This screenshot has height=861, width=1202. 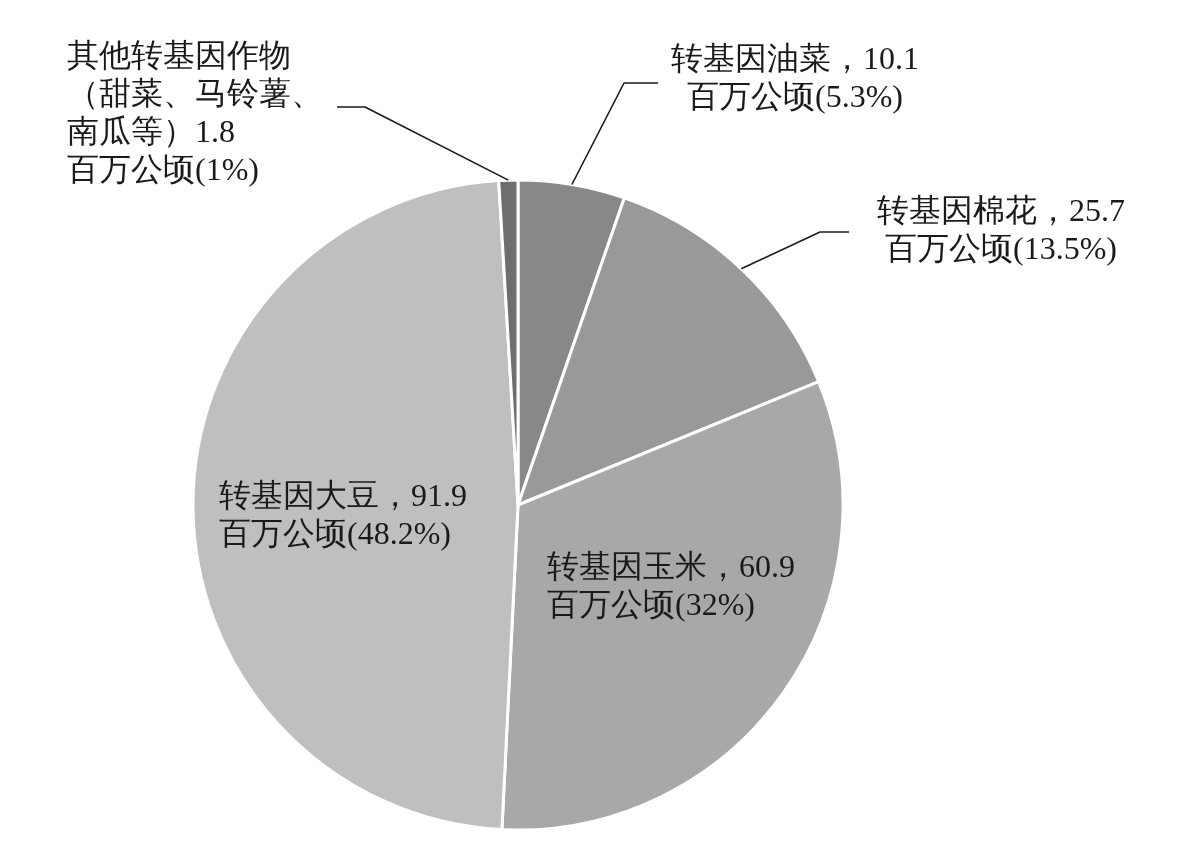 What do you see at coordinates (195, 112) in the screenshot?
I see `slice-label: 其他转基因作物（甜菜、马铃薯、南瓜等）1.8 百万公顷(1%)` at bounding box center [195, 112].